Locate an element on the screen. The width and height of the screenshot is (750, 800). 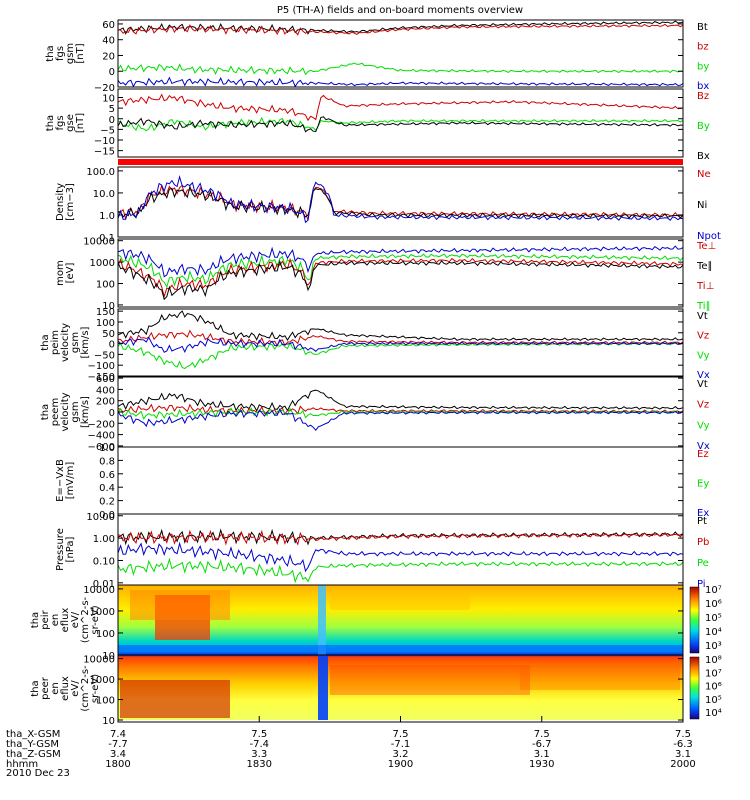
y-axis-label: velocity is located at coordinates (65, 411).